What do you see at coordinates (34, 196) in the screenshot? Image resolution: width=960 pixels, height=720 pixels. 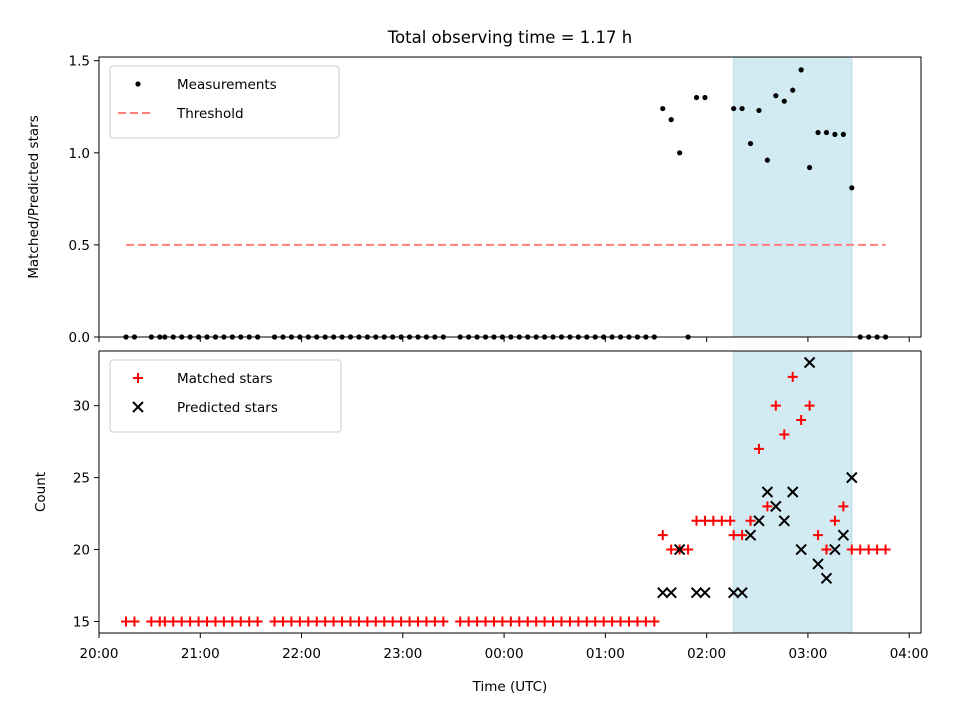 I see `y-axis-label: Matched/Predicted stars` at bounding box center [34, 196].